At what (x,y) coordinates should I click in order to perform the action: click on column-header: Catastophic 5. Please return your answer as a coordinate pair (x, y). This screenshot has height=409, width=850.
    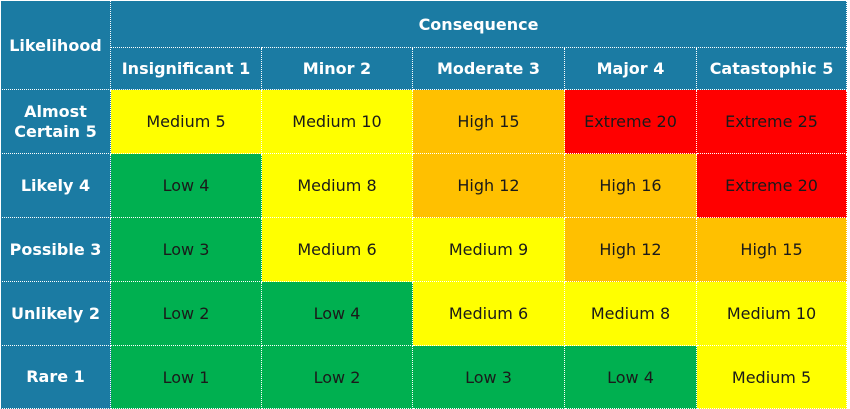
    Looking at the image, I should click on (771, 68).